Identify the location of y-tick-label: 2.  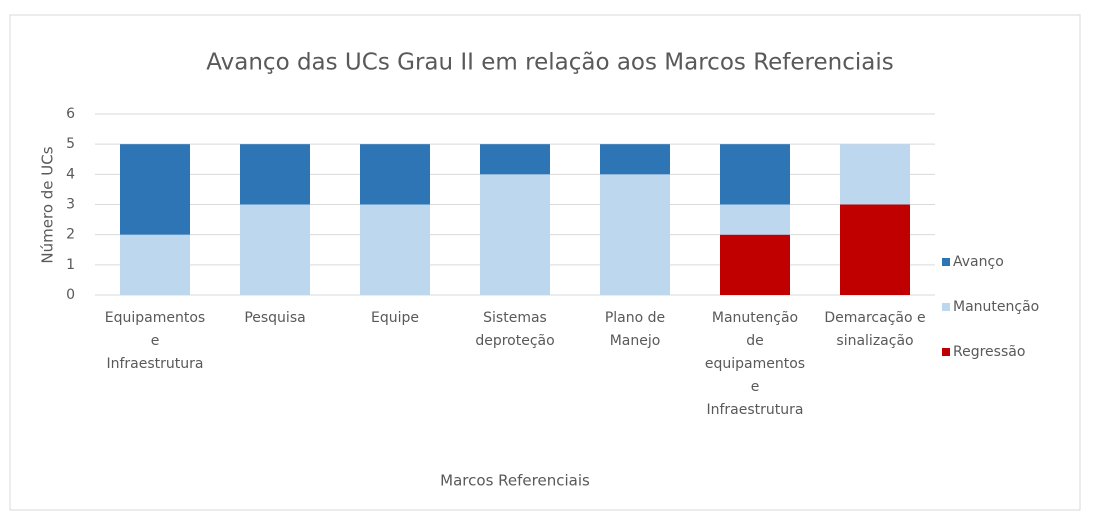
(70, 235).